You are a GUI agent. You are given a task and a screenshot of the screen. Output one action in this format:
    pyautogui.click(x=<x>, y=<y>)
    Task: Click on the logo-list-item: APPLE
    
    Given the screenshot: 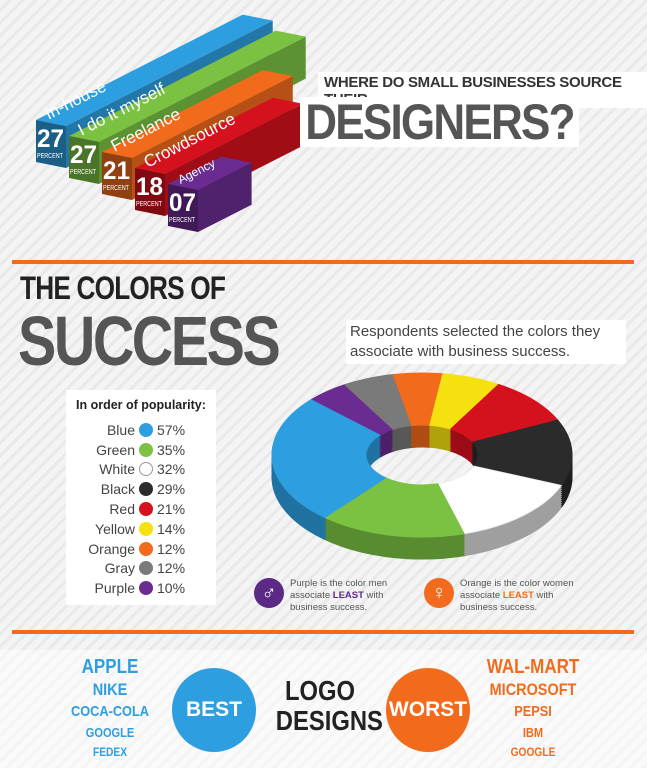 What is the action you would take?
    pyautogui.click(x=110, y=667)
    